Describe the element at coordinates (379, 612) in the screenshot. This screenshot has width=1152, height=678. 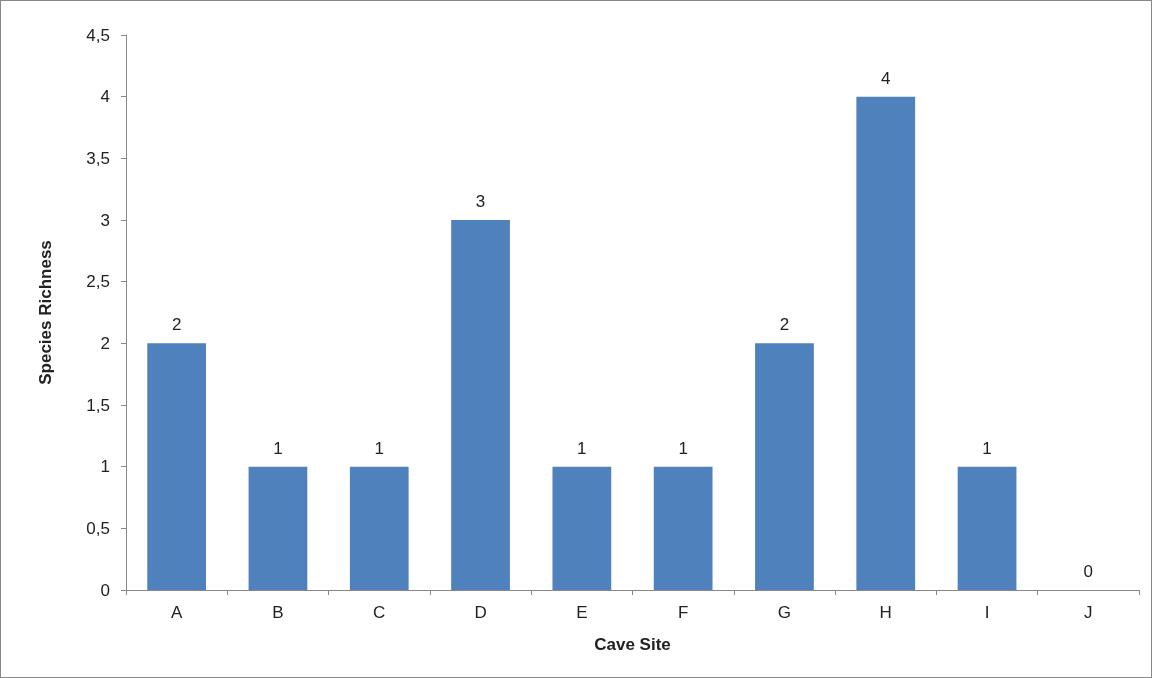
I see `x-tick-label: C` at that location.